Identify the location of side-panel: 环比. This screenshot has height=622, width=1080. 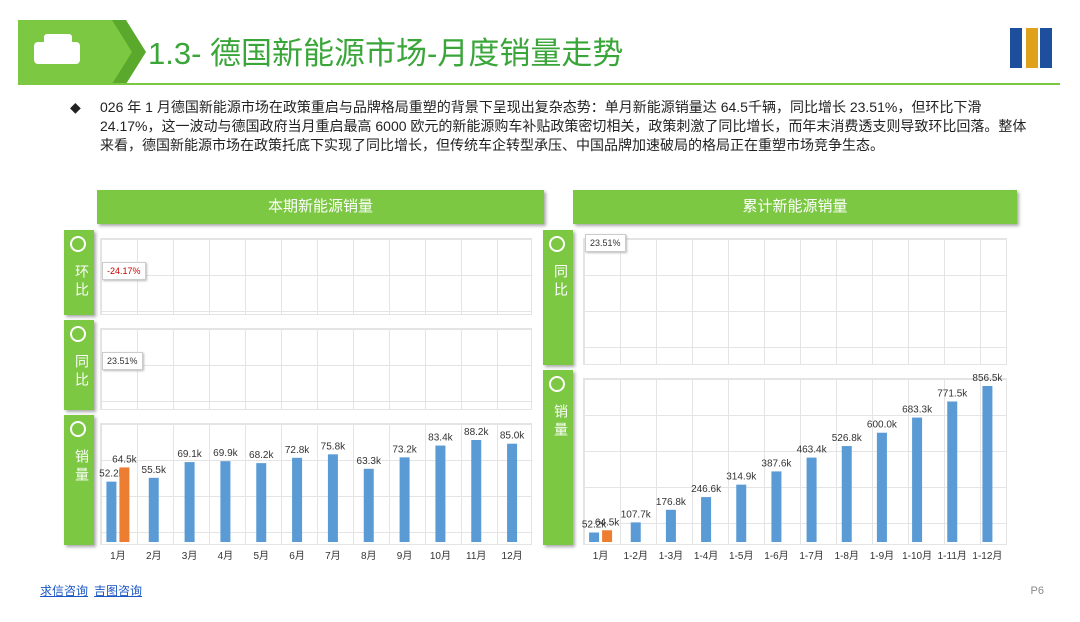
(79, 272).